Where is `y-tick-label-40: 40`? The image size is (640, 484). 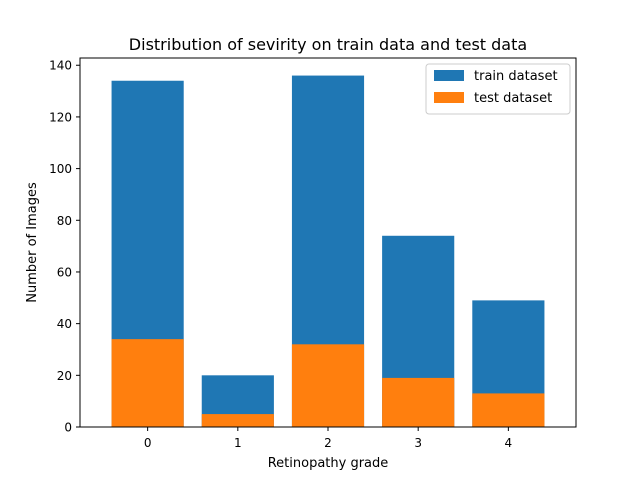 y-tick-label-40: 40 is located at coordinates (64, 324).